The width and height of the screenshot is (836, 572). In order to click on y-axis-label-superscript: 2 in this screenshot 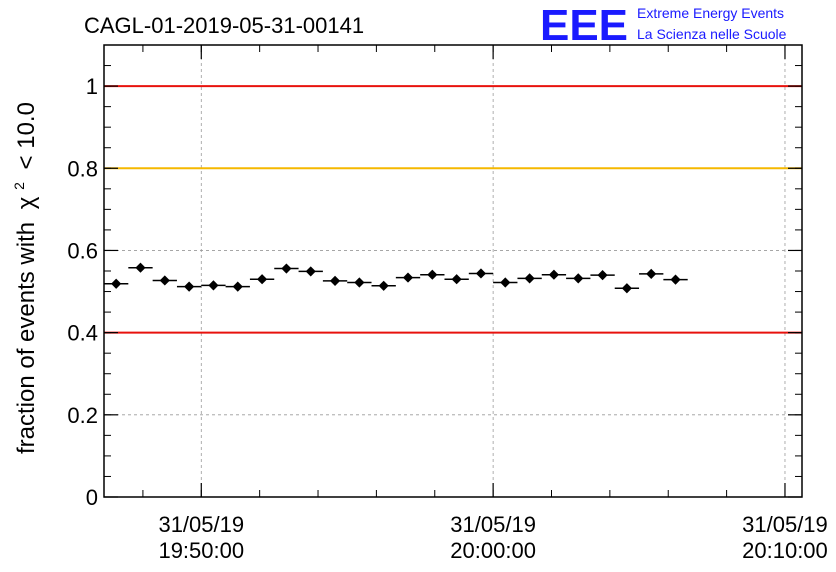, I will do `click(19, 186)`.